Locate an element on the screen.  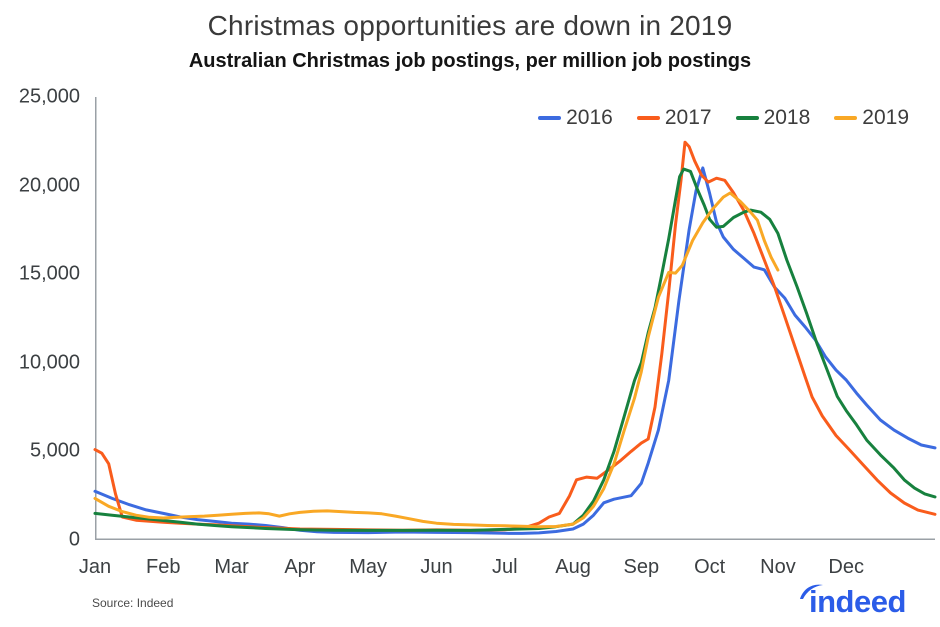
x-tick-label-nov: Nov is located at coordinates (778, 567).